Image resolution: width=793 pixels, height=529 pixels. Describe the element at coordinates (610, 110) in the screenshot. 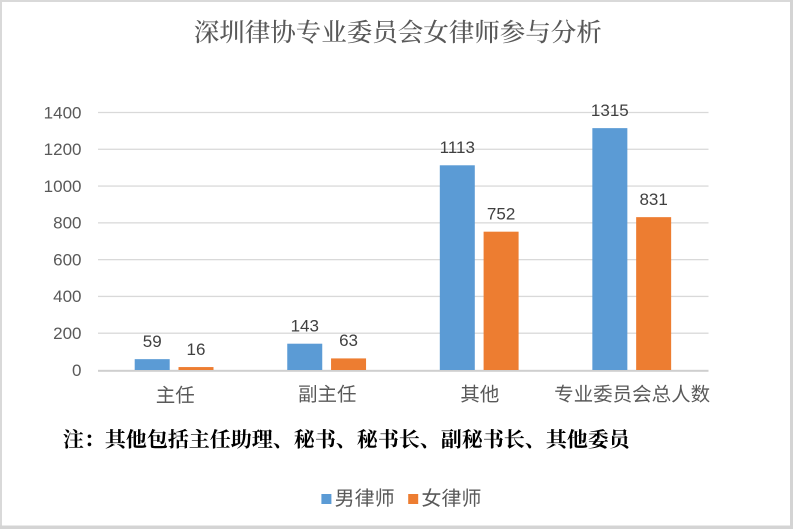

I see `svg-text: 1315` at that location.